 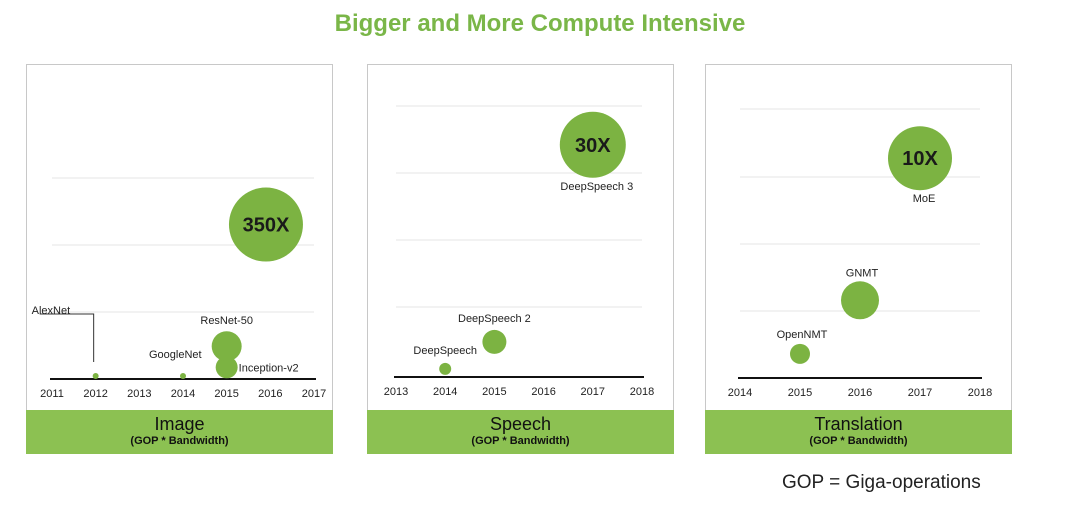 I want to click on multiplier-label: 10X, so click(x=920, y=159).